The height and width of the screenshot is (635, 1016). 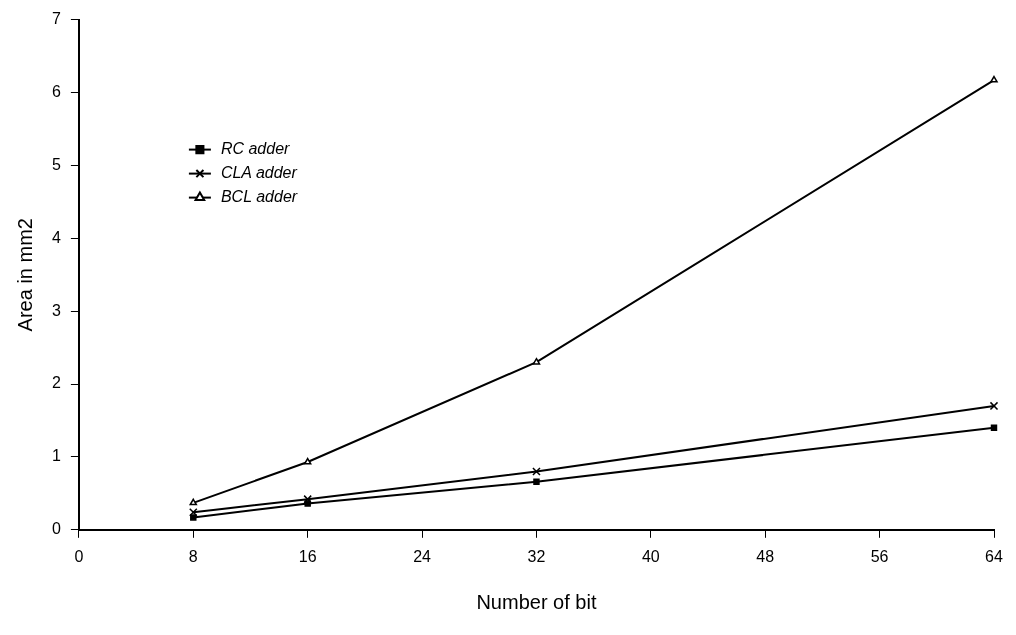 What do you see at coordinates (56, 310) in the screenshot?
I see `y-tick-label: 3` at bounding box center [56, 310].